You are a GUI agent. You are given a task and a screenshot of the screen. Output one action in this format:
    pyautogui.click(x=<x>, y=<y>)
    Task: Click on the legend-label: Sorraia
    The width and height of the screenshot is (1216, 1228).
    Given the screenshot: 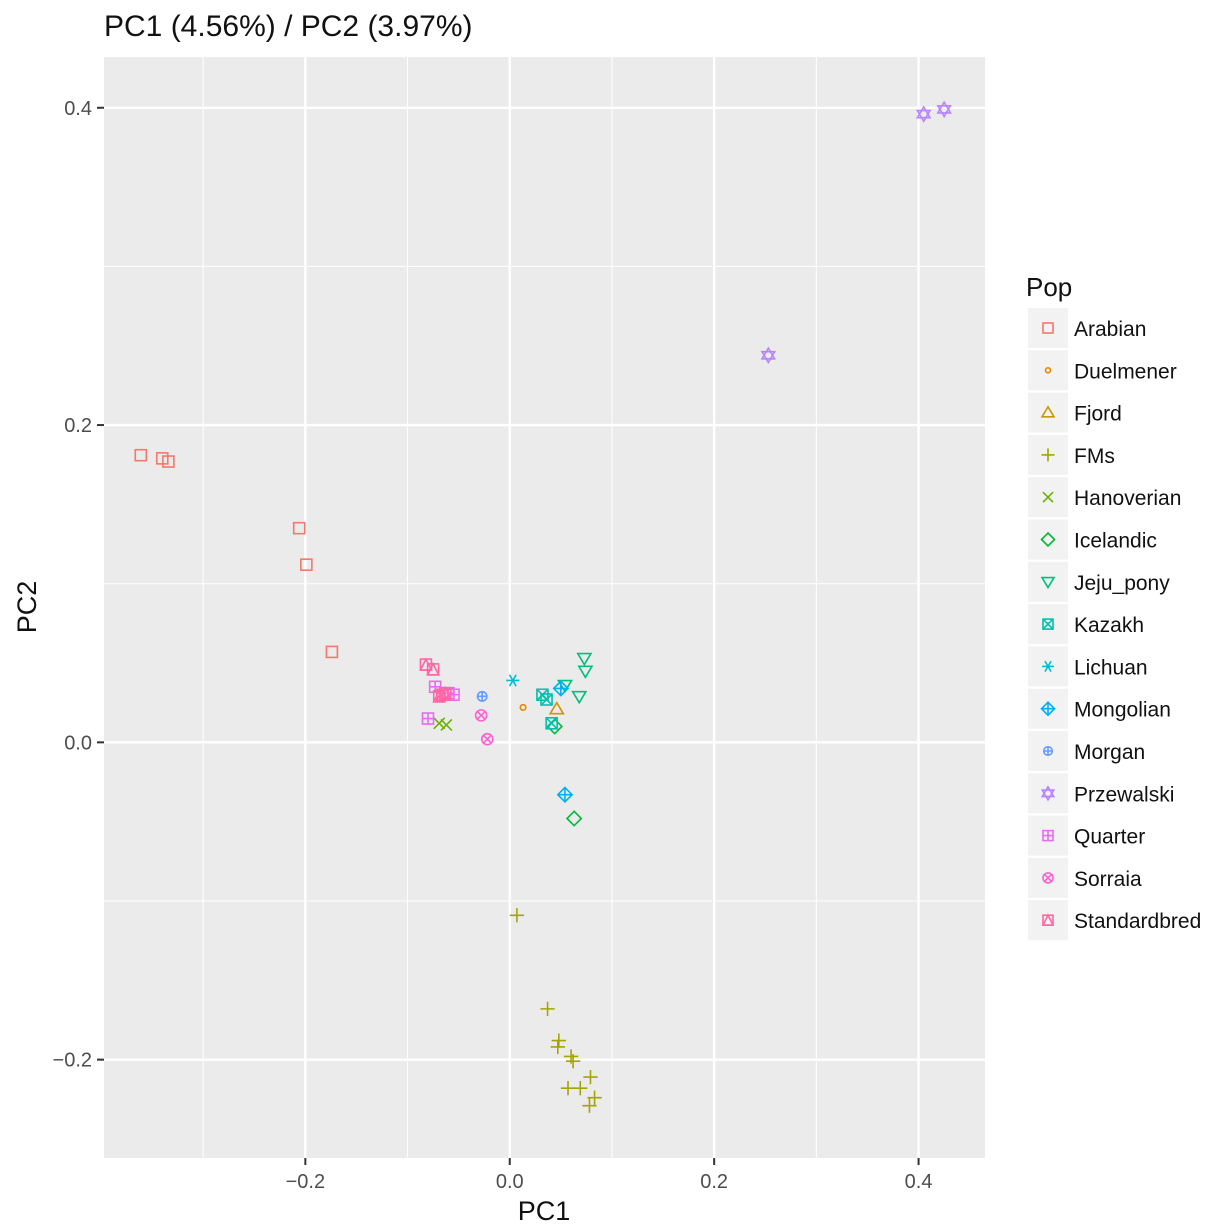 What is the action you would take?
    pyautogui.click(x=1108, y=879)
    